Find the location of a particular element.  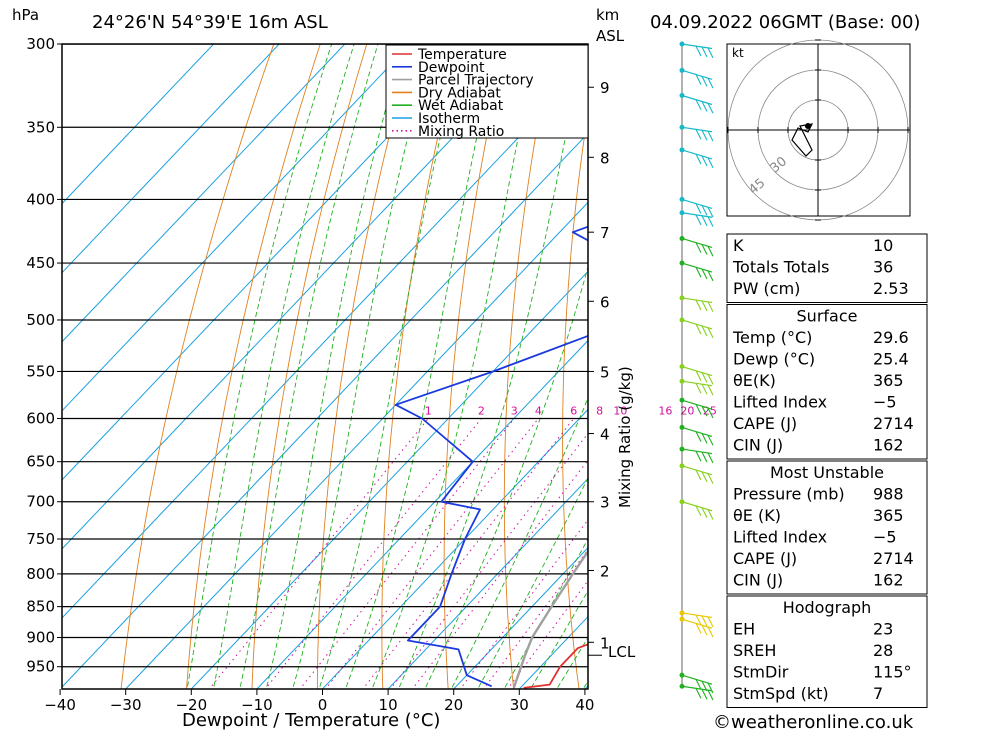

x-tick-label: 10 is located at coordinates (388, 705).